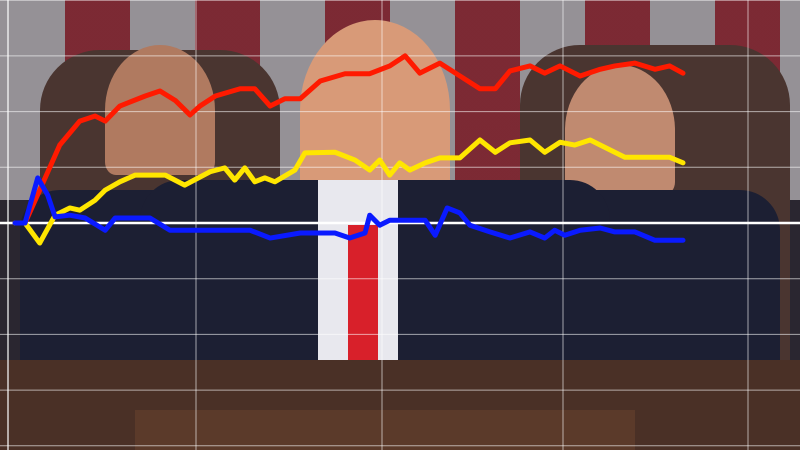  What do you see at coordinates (375, 110) in the screenshot?
I see `speaker-head` at bounding box center [375, 110].